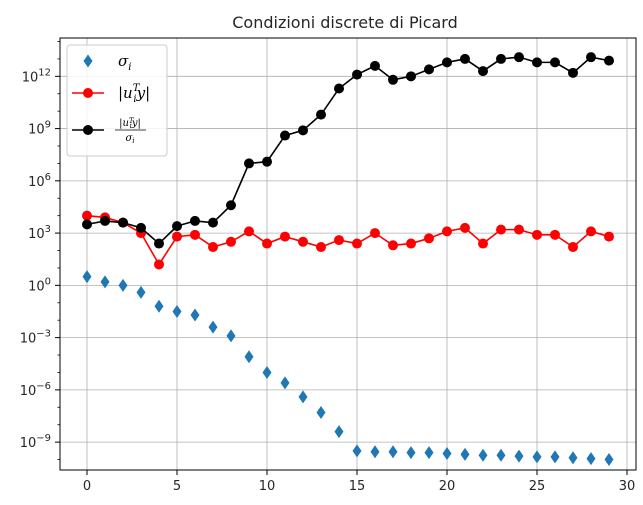  Describe the element at coordinates (39, 233) in the screenshot. I see `y-tick-label: 10³` at that location.